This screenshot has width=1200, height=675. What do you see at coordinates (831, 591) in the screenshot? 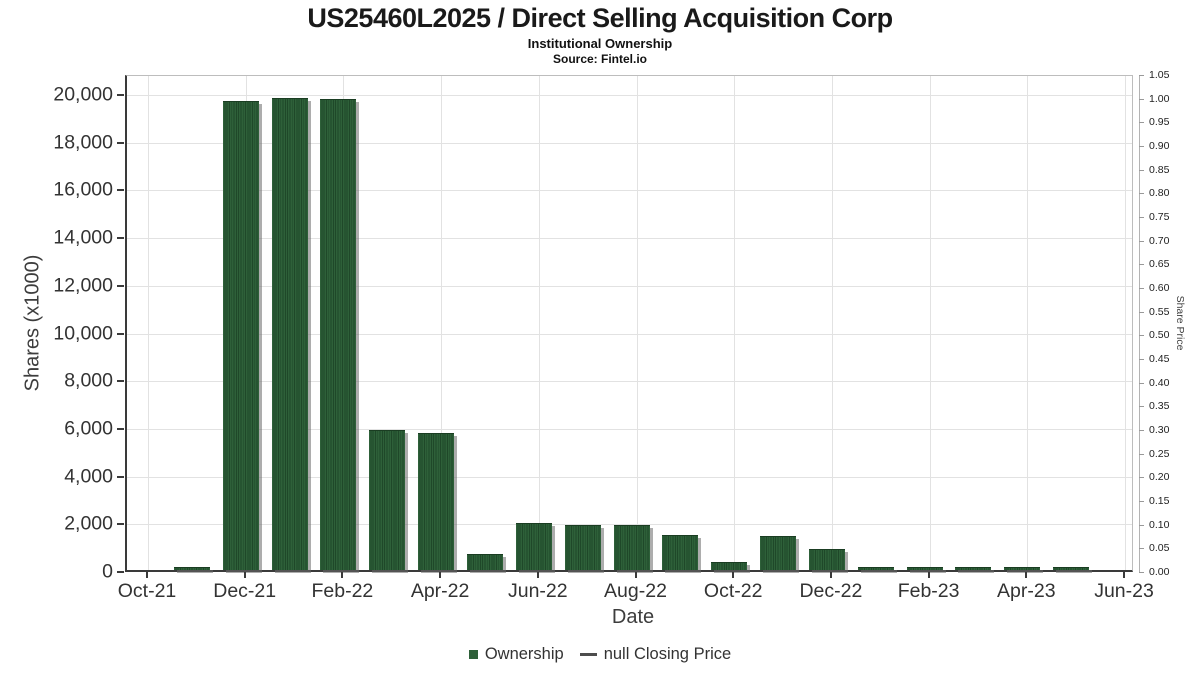
I see `x-tick-label: Dec-22` at bounding box center [831, 591].